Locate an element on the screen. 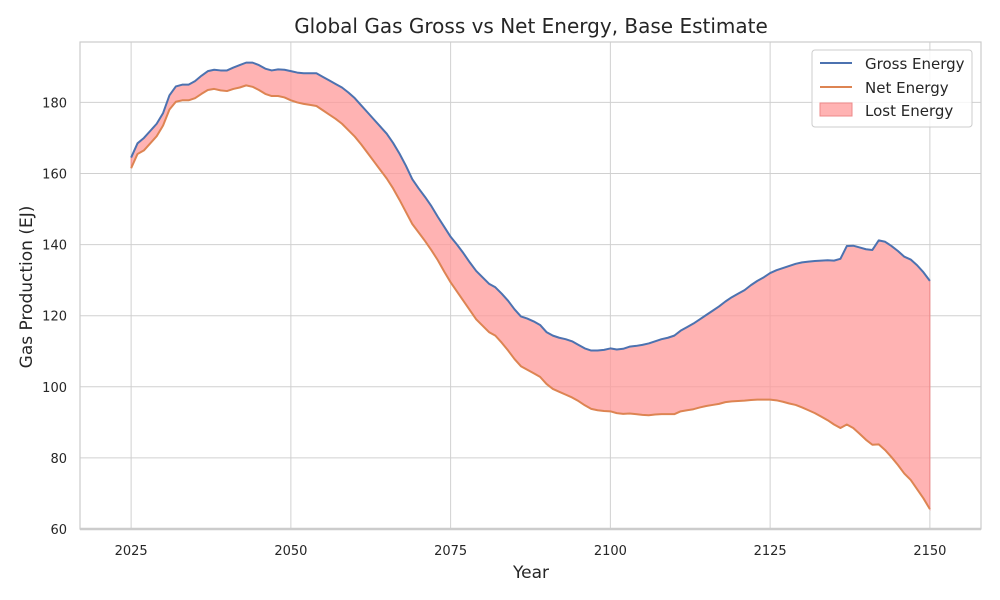  y-tick-label: 60 is located at coordinates (58, 530).